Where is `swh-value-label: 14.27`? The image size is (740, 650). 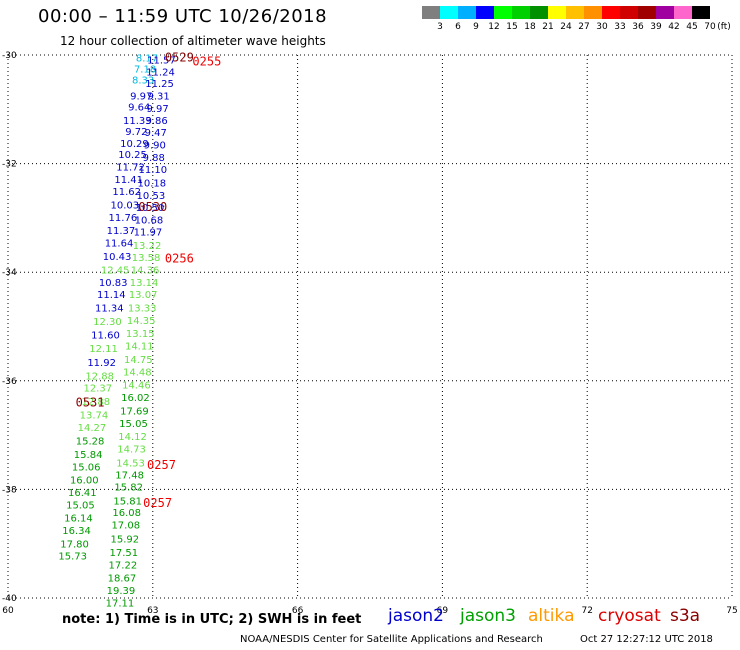
swh-value-label: 14.27 is located at coordinates (92, 428).